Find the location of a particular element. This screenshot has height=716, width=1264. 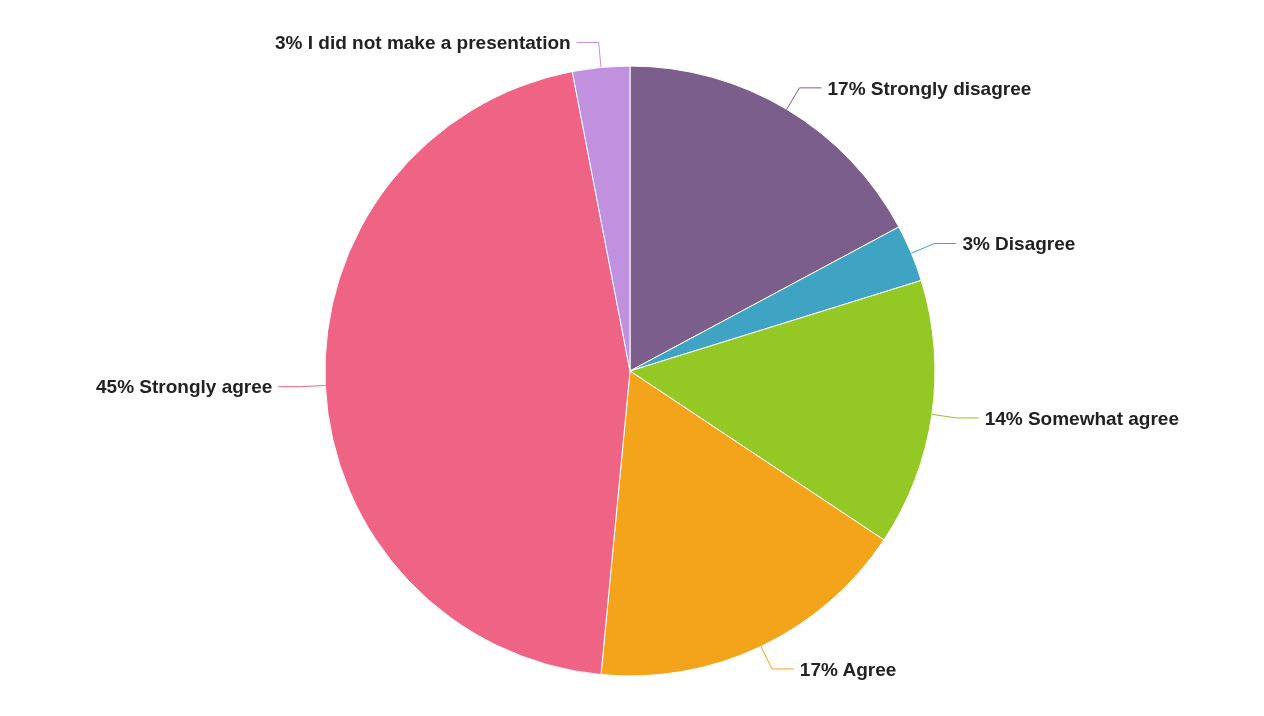

slice-label: 17% Strongly disagree is located at coordinates (929, 88).